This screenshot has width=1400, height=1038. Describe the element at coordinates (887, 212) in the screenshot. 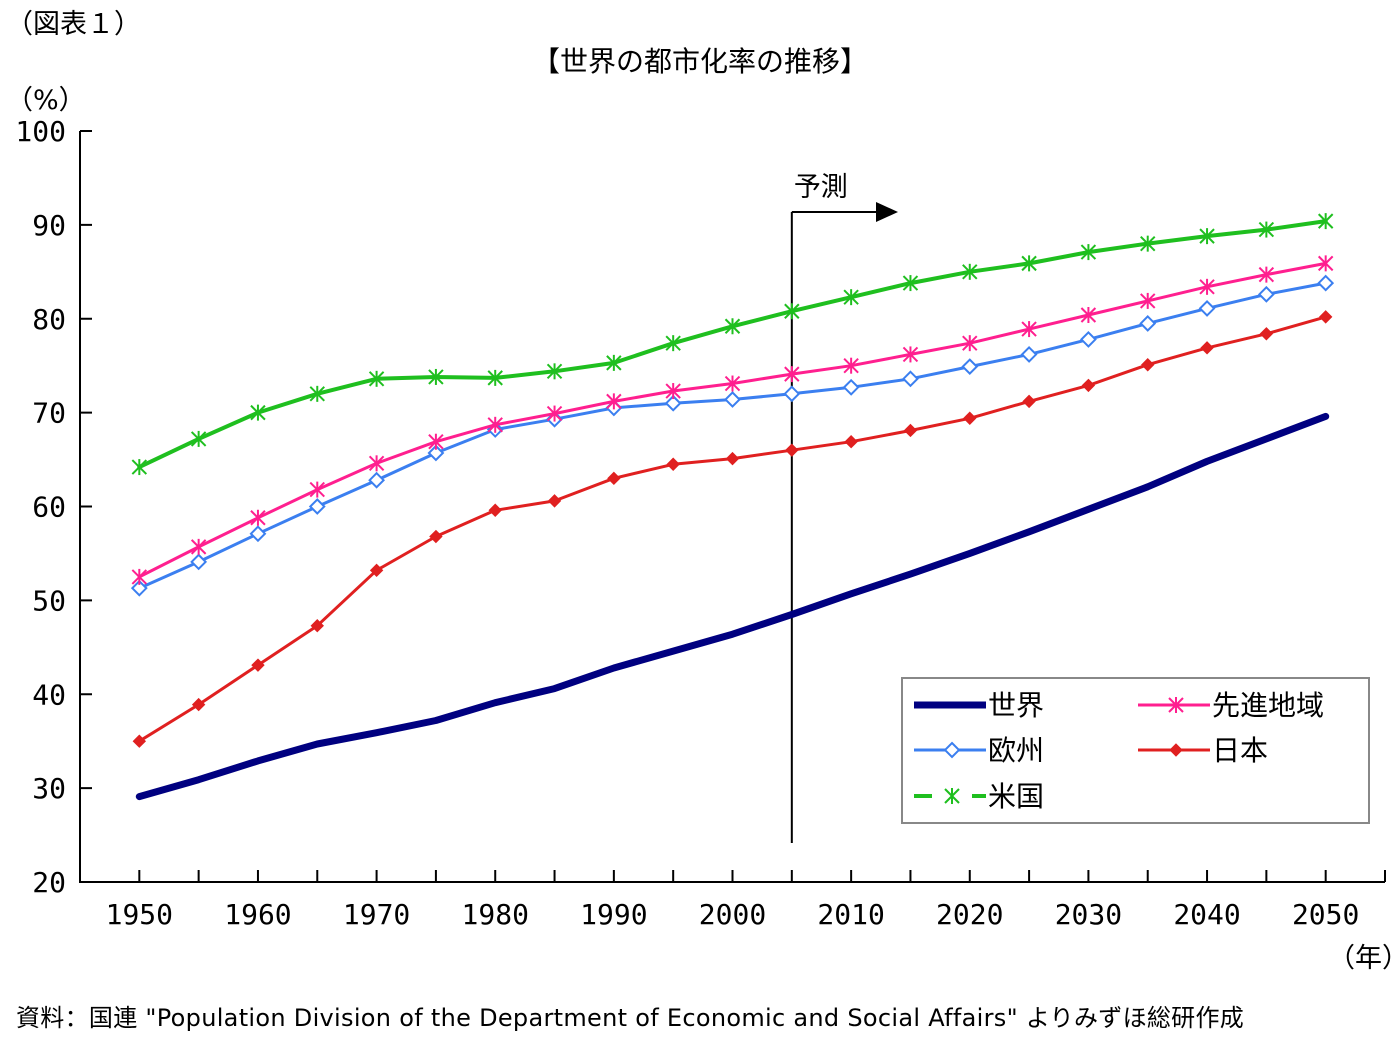

I see `forecast-arrow-head` at that location.